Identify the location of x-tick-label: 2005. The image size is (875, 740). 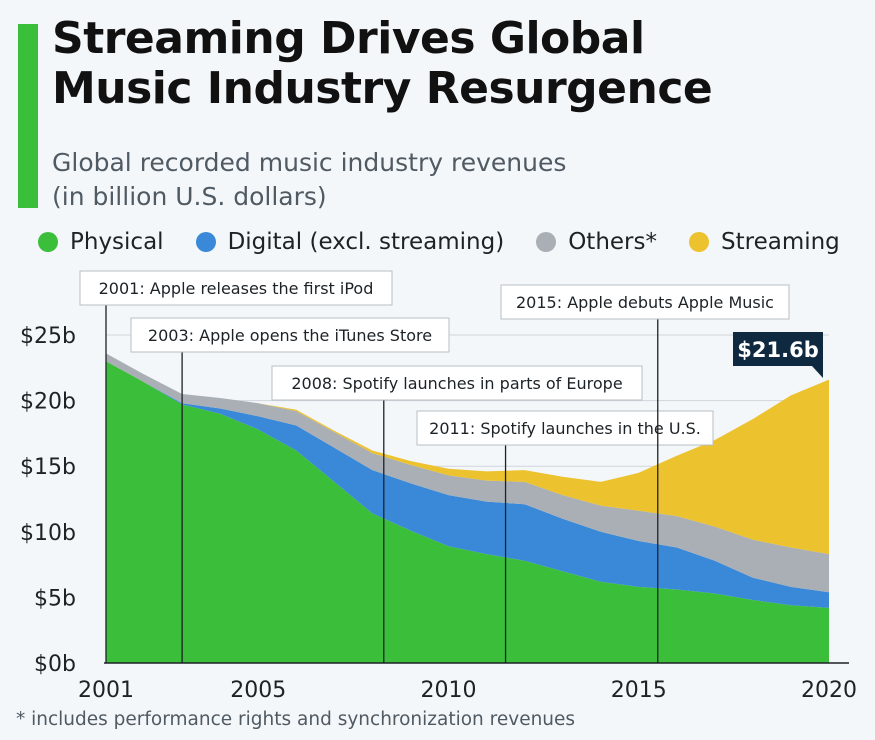
(258, 690).